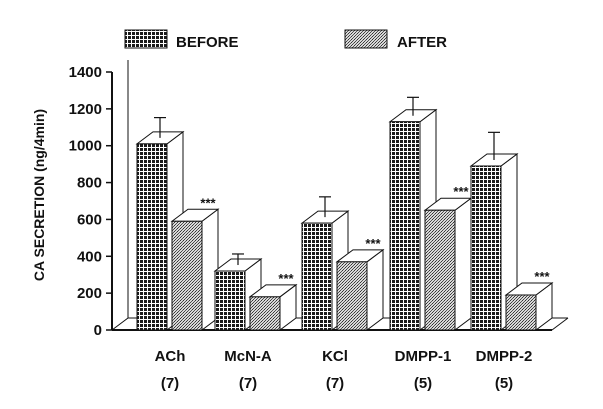  I want to click on y-tick-label: 600, so click(89, 219).